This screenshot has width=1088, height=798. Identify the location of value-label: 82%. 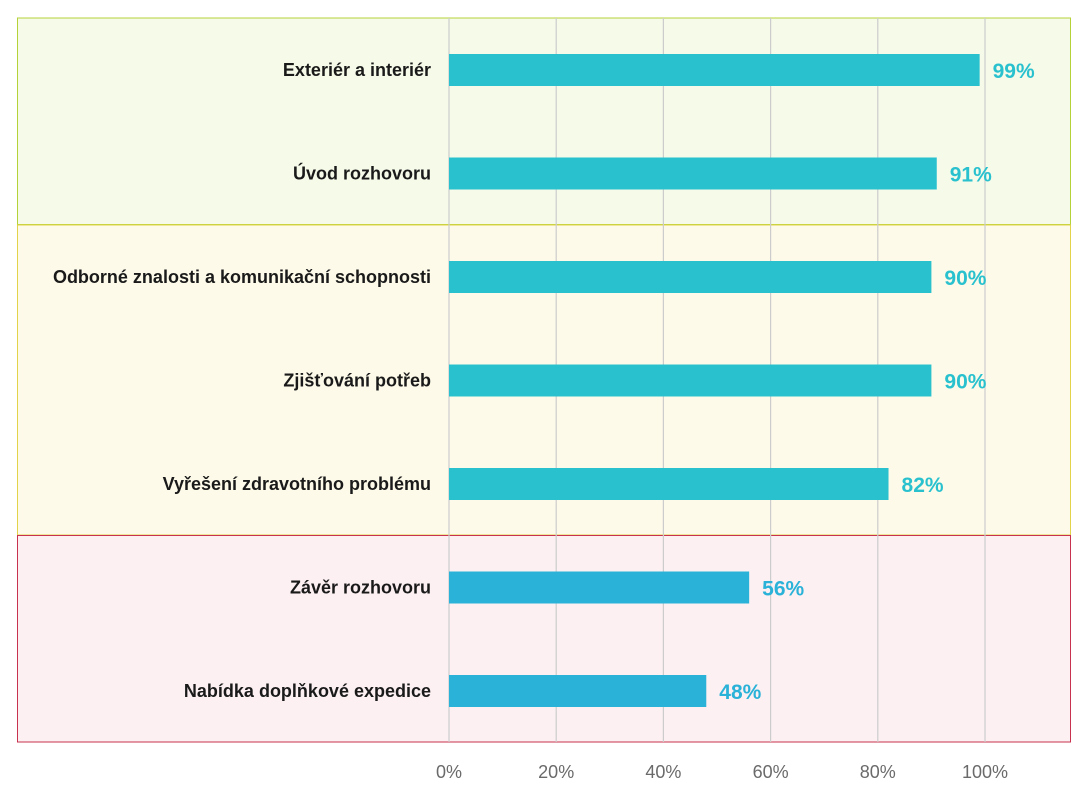
(923, 485).